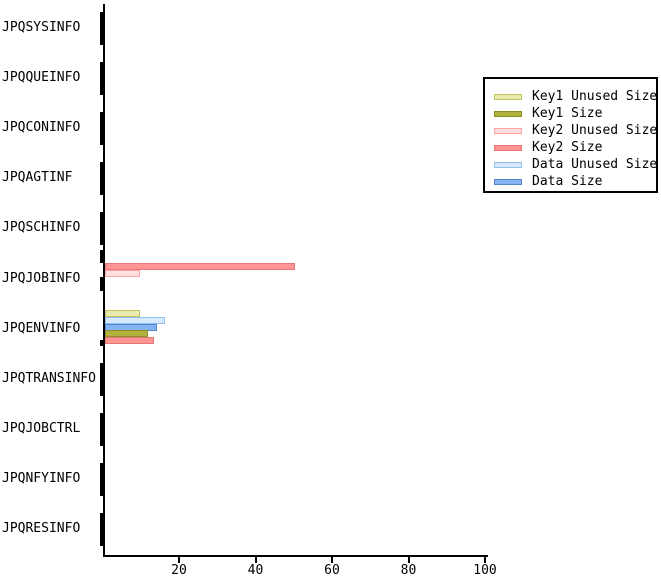  I want to click on x-axis-tick-label: 100, so click(485, 570).